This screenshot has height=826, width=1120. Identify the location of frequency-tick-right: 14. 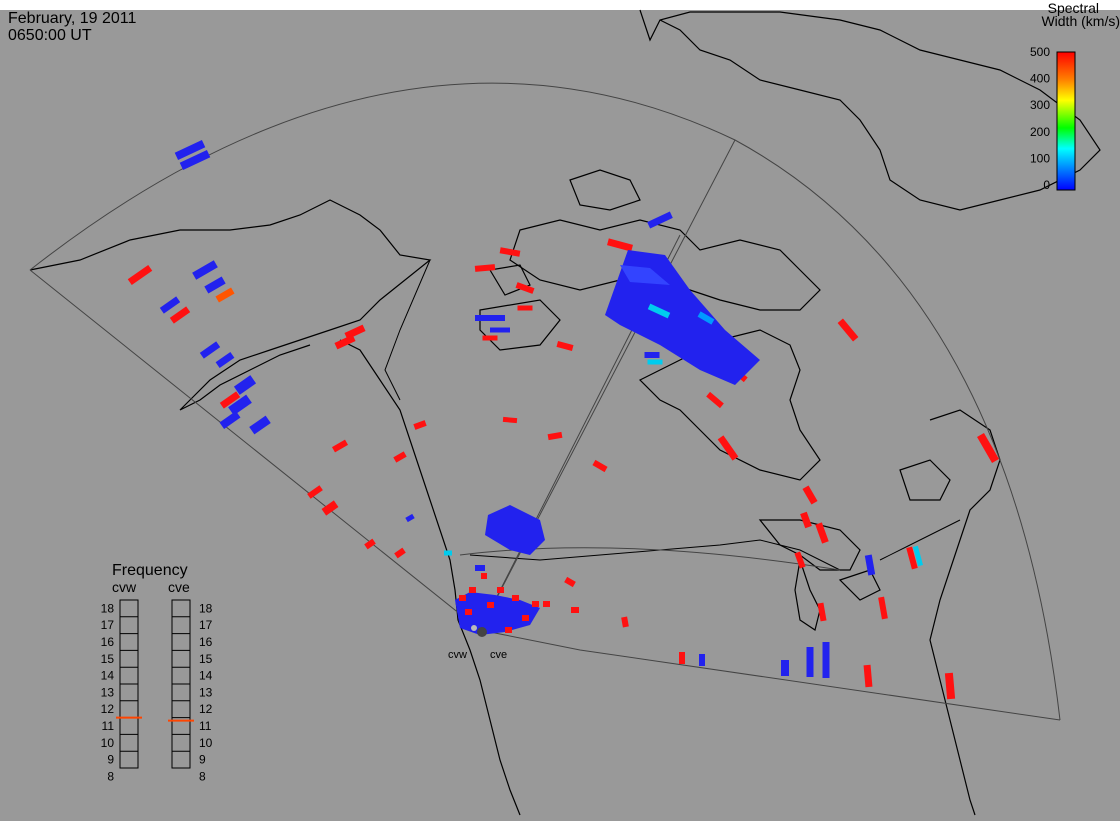
(206, 676).